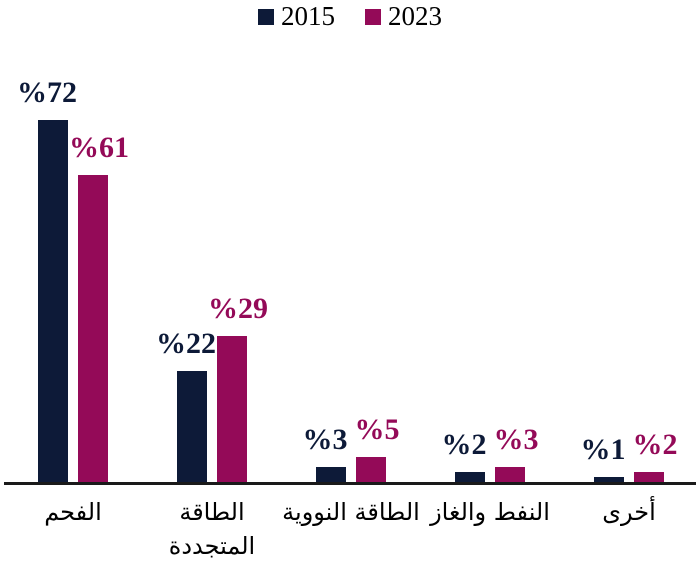 Image resolution: width=700 pixels, height=575 pixels. What do you see at coordinates (186, 343) in the screenshot?
I see `value-label-2015-1: %22` at bounding box center [186, 343].